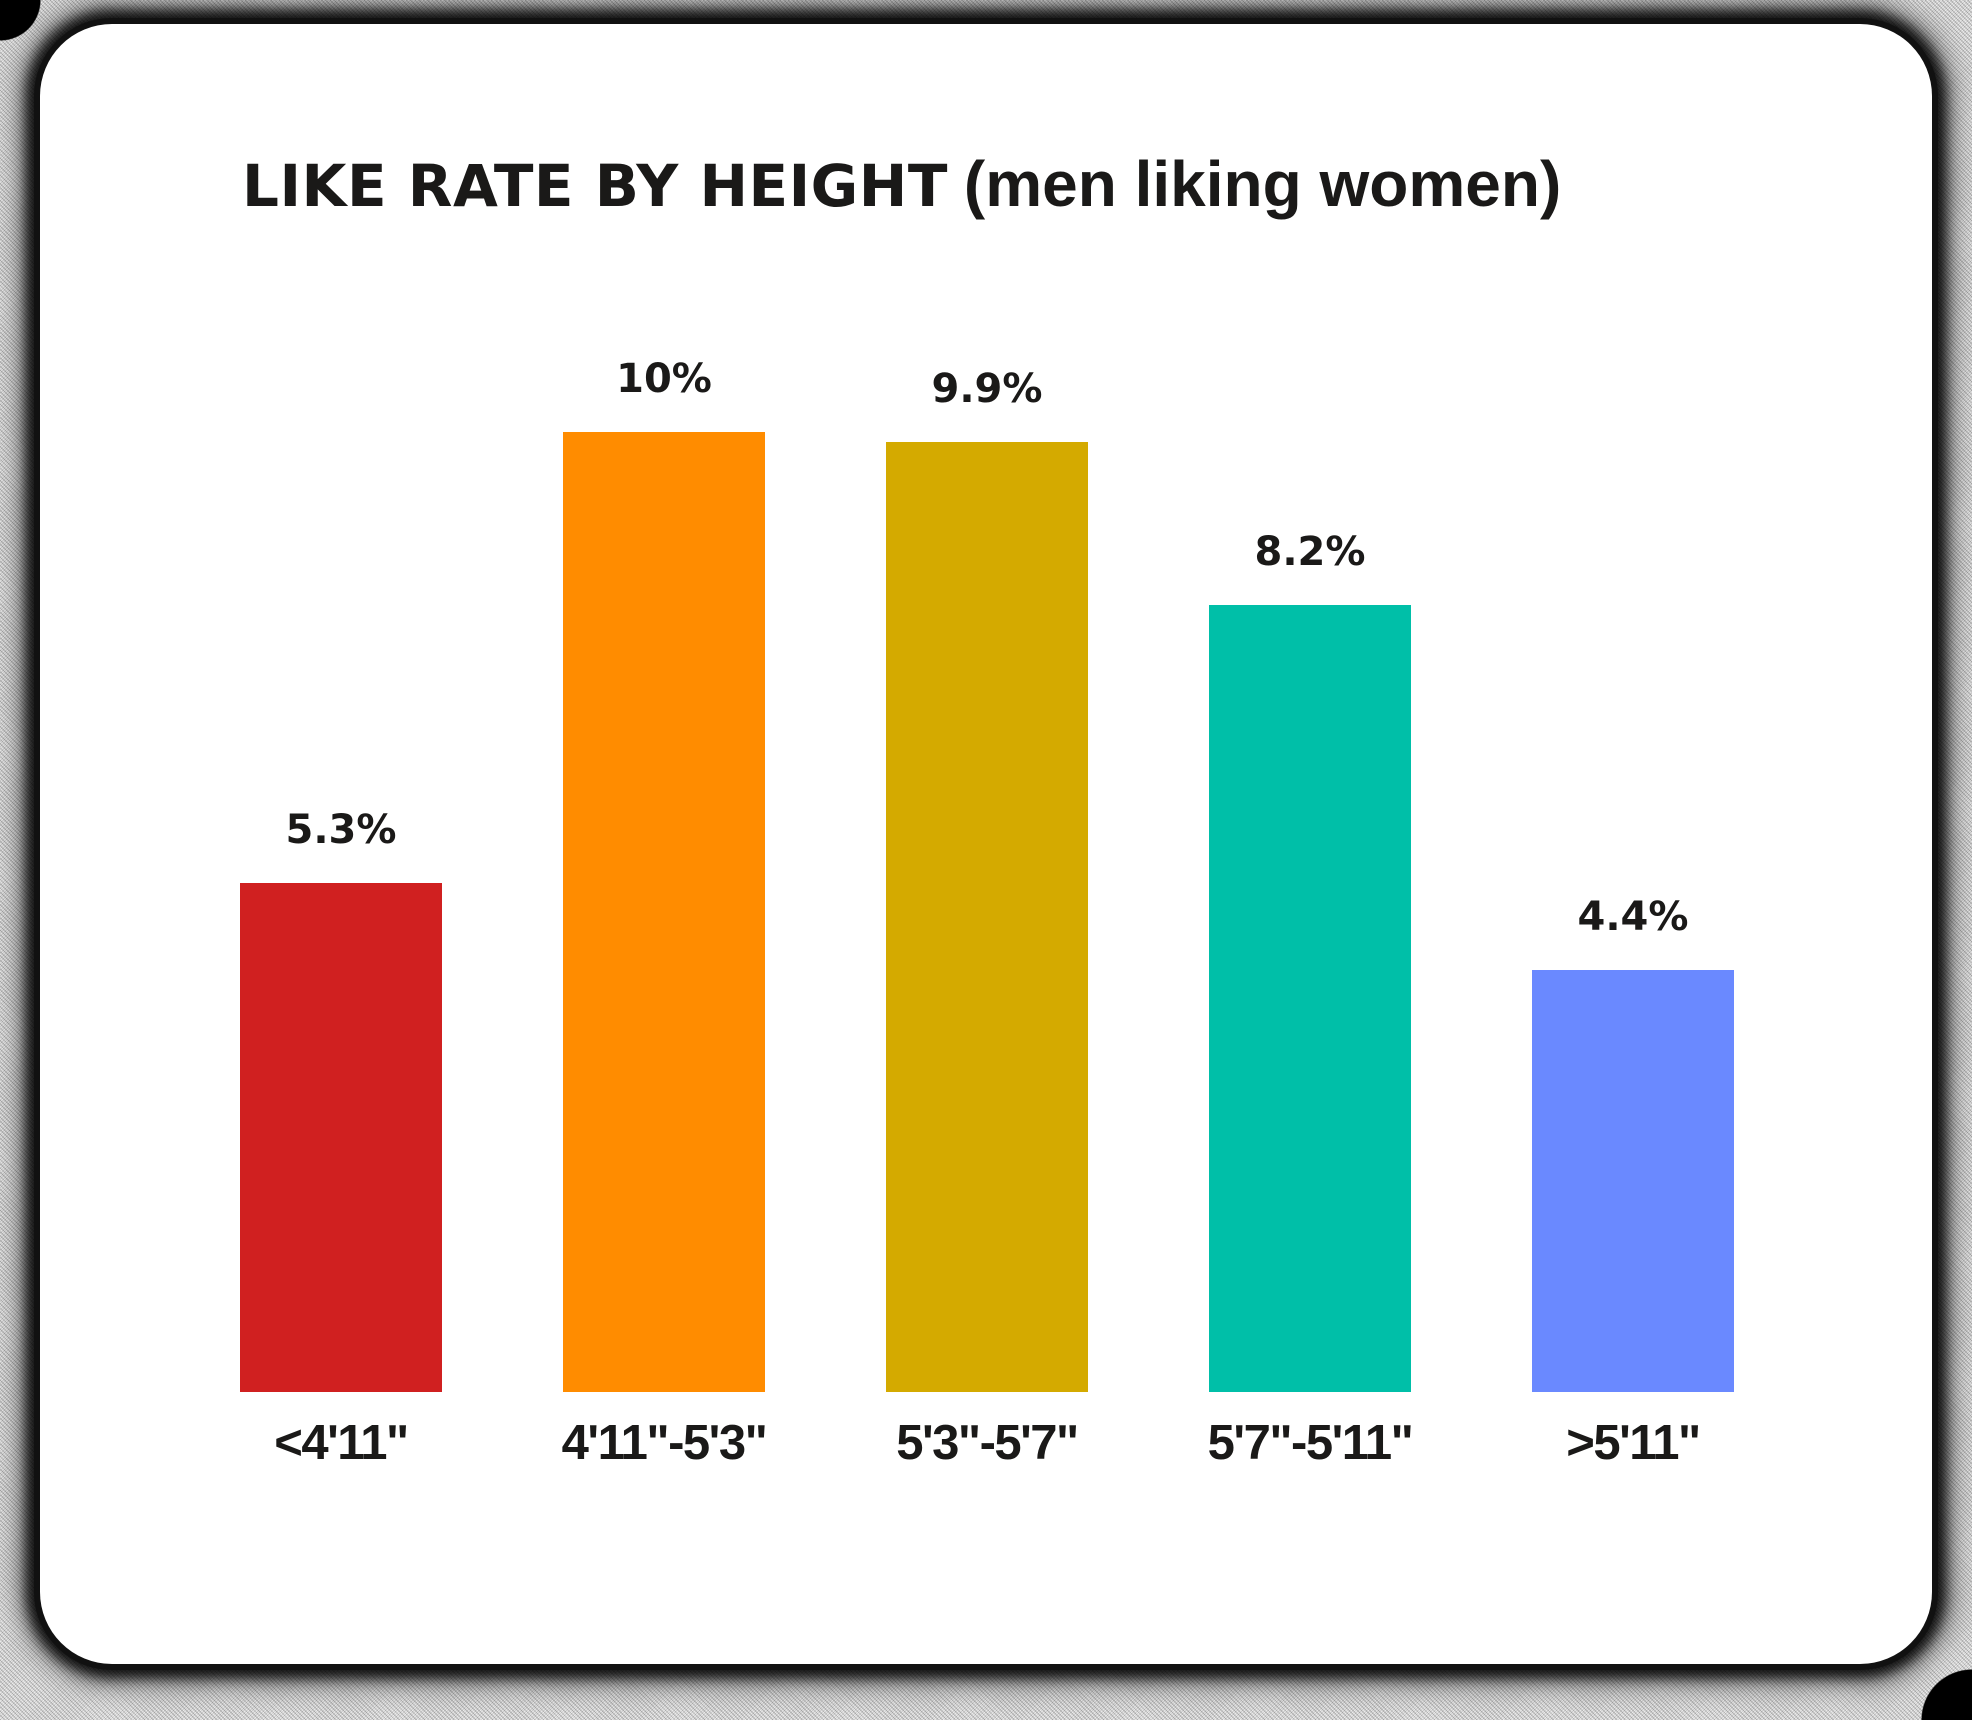 The width and height of the screenshot is (1972, 1720). What do you see at coordinates (1262, 184) in the screenshot?
I see `chart-title-subtitle: (men liking women)` at bounding box center [1262, 184].